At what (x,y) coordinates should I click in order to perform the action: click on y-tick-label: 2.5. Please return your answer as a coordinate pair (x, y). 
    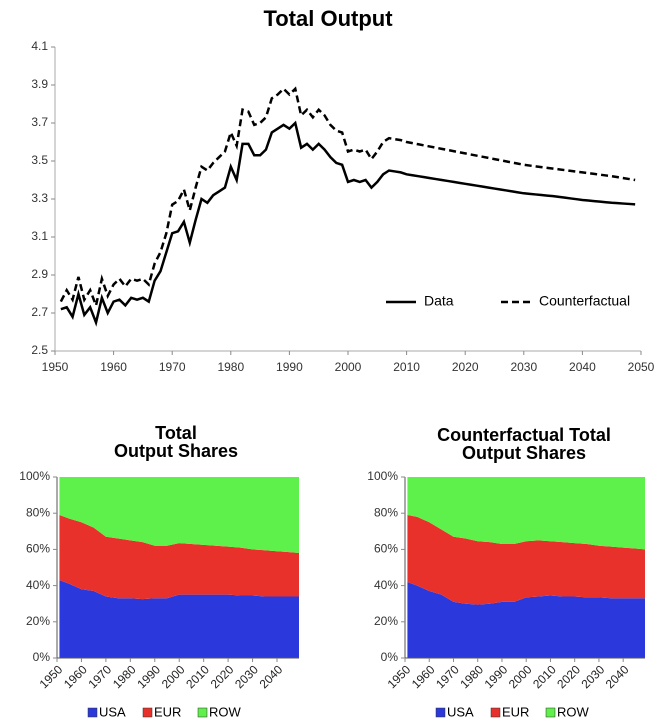
    Looking at the image, I should click on (39, 350).